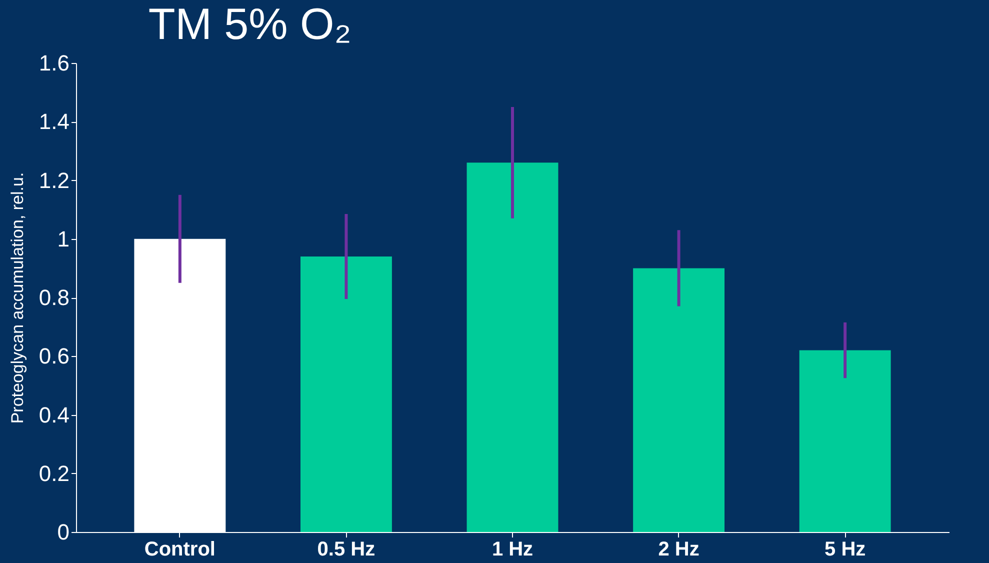 This screenshot has height=563, width=989. What do you see at coordinates (54, 63) in the screenshot?
I see `y-tick-label: 1.6` at bounding box center [54, 63].